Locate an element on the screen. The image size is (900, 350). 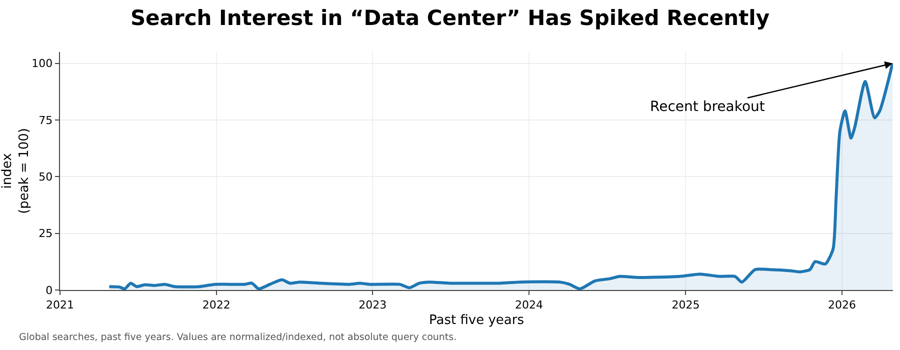
annotation: Recent breakout is located at coordinates (708, 107).